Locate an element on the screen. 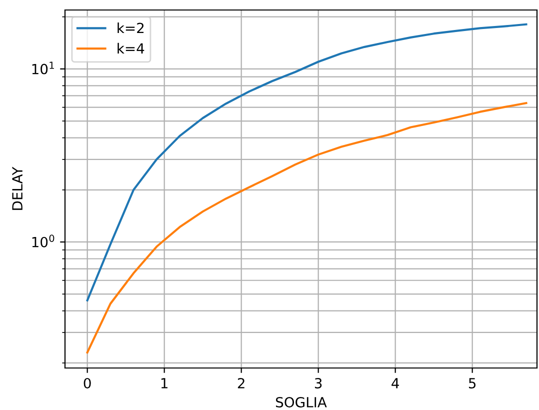  y-tick-label: 10$^{0}$ is located at coordinates (43, 241).